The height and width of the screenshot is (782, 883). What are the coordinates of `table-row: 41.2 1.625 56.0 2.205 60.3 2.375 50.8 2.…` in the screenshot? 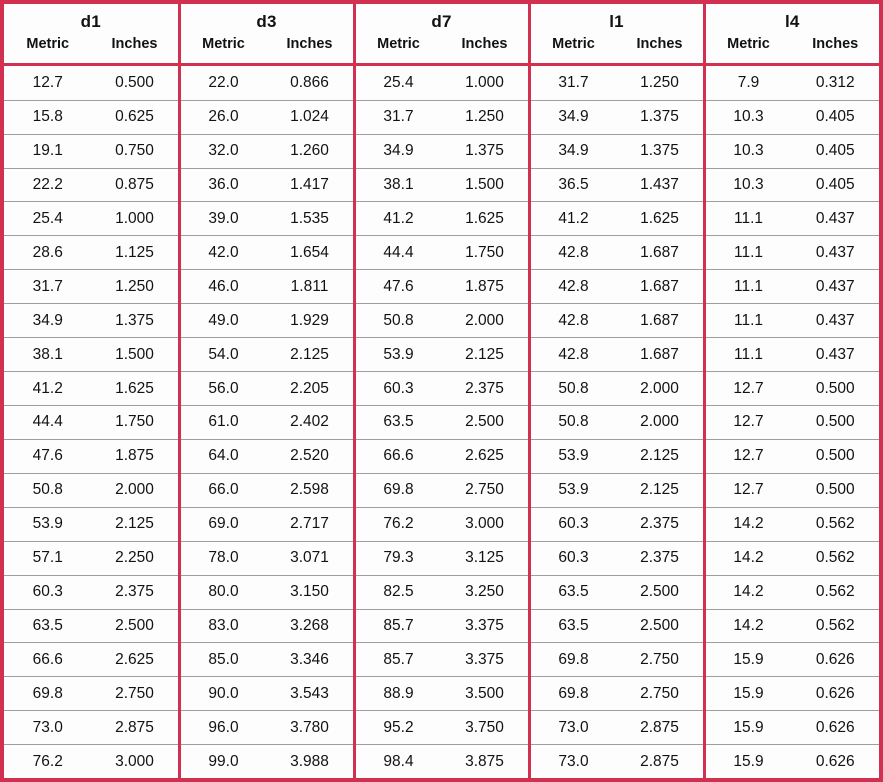 It's located at (441, 389).